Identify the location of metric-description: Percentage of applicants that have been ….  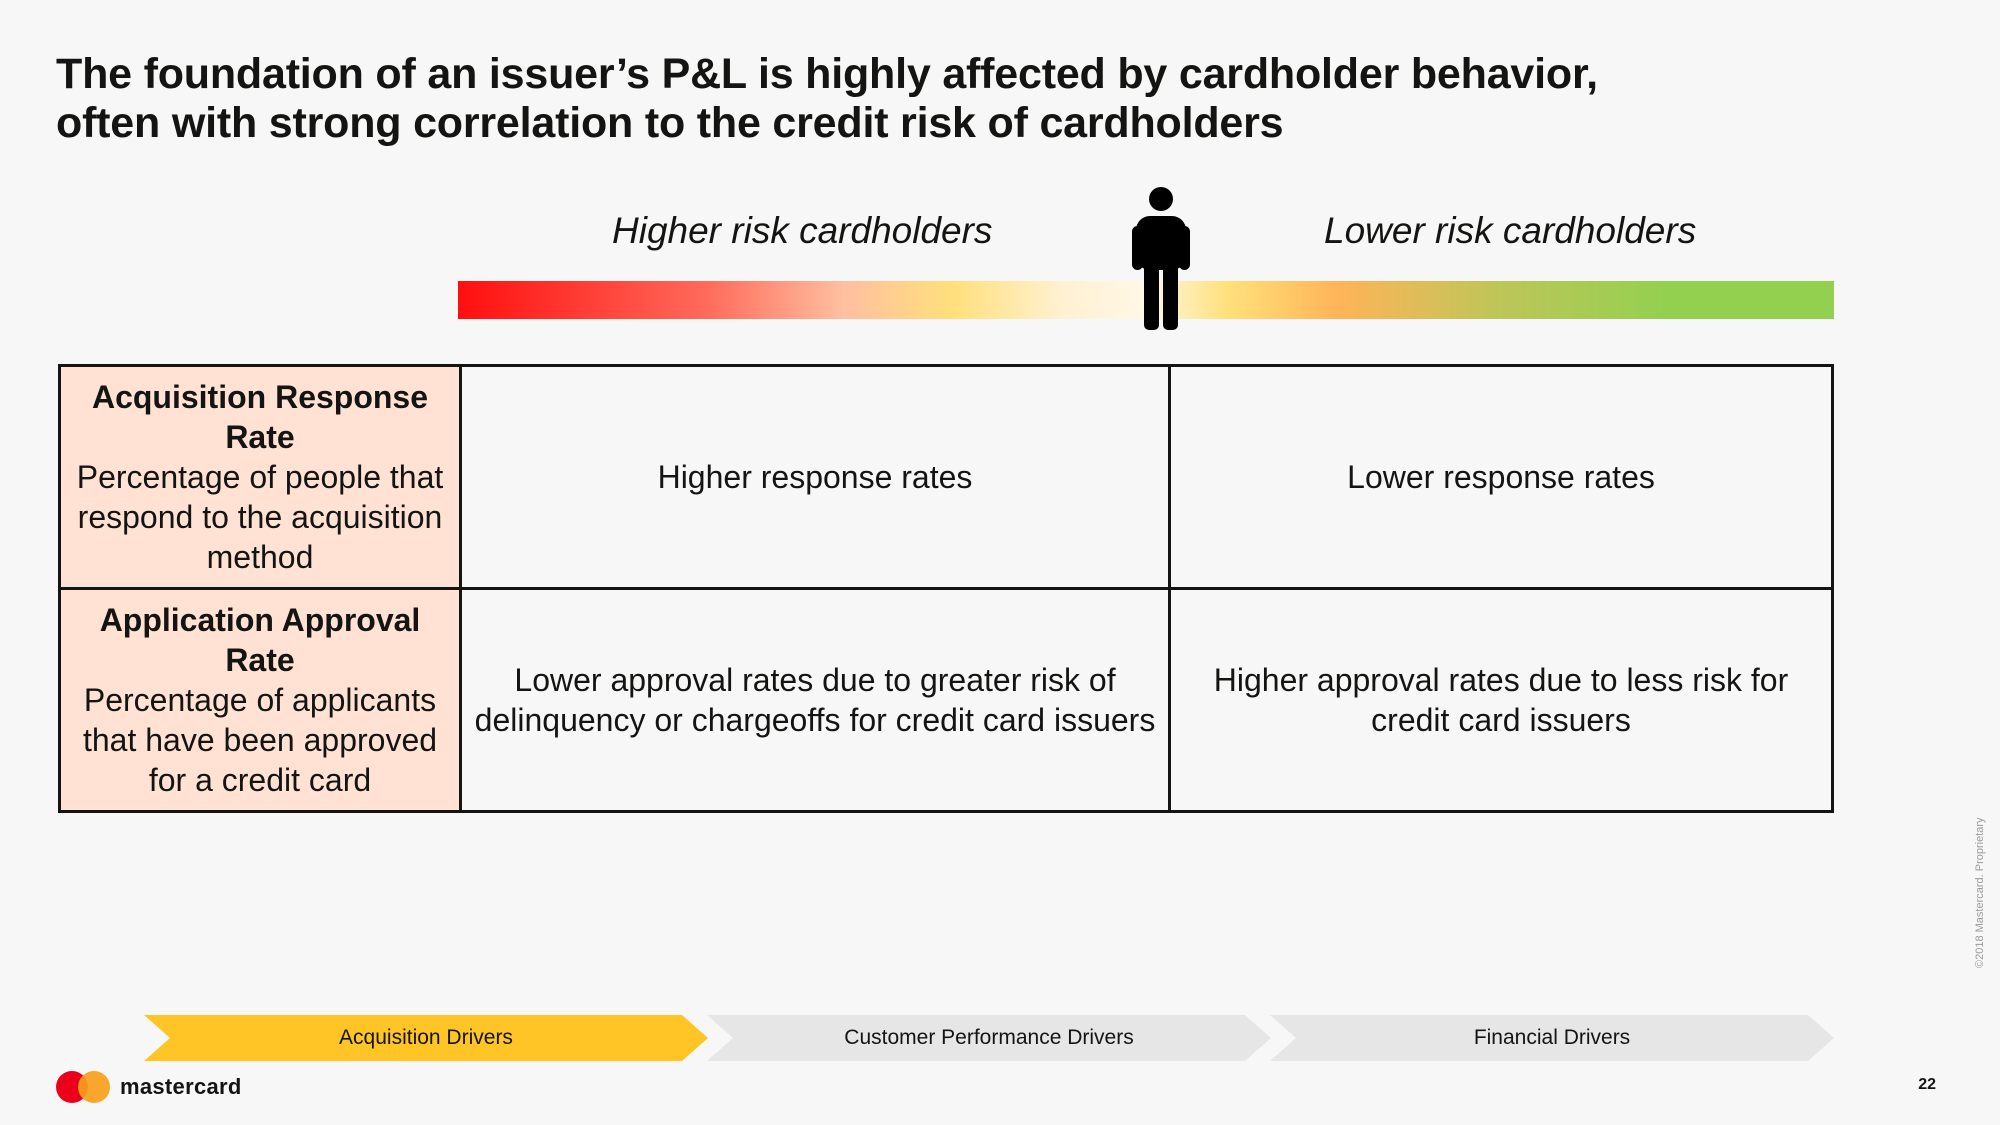
(260, 740).